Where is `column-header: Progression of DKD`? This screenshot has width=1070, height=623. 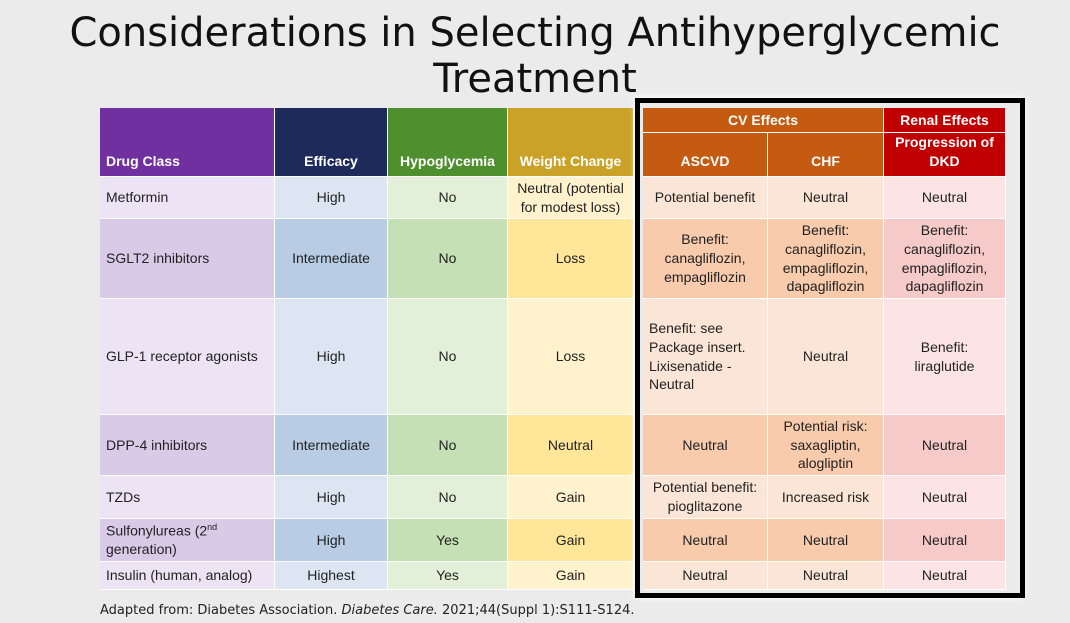 column-header: Progression of DKD is located at coordinates (945, 155).